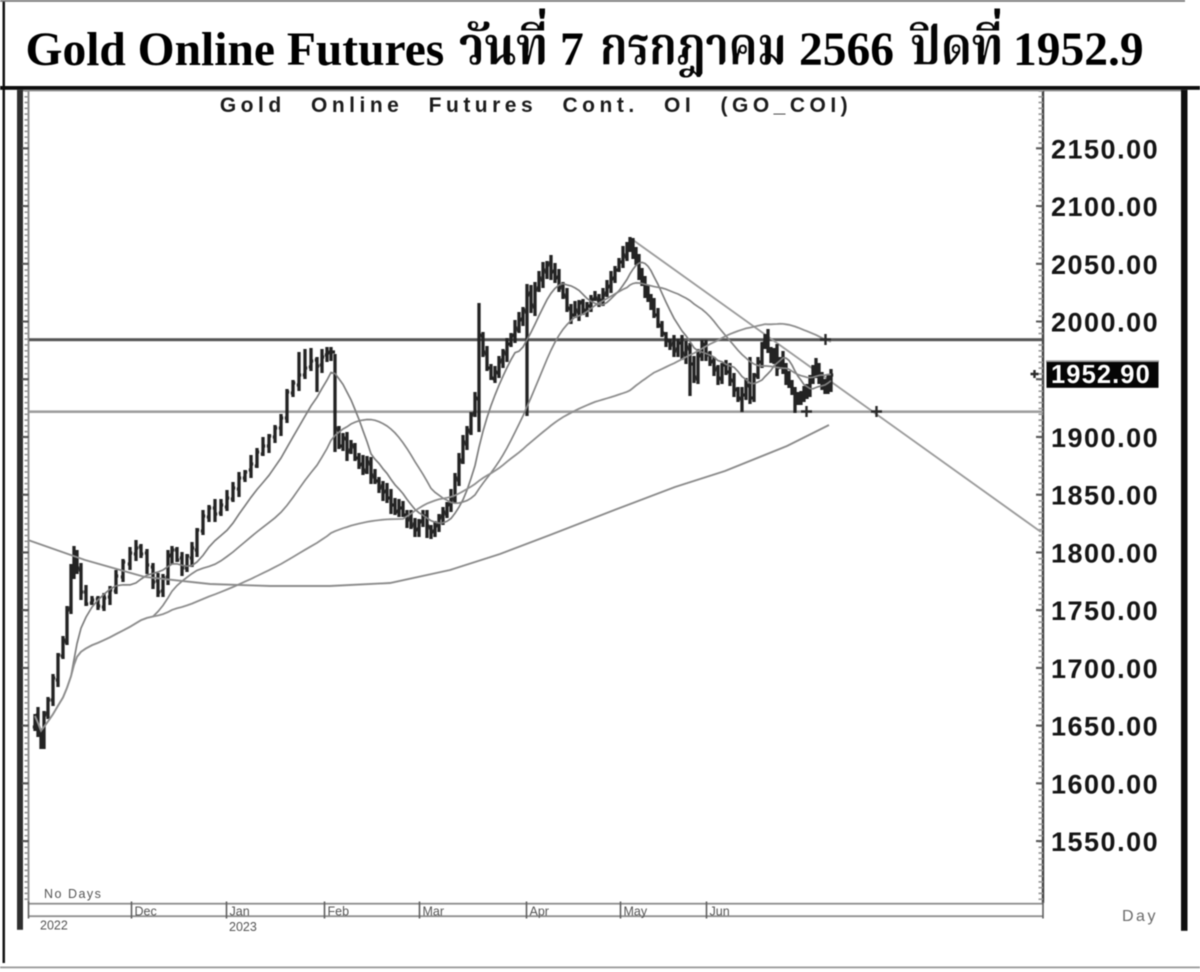 Image resolution: width=1200 pixels, height=972 pixels. I want to click on svg-text: Jun, so click(720, 912).